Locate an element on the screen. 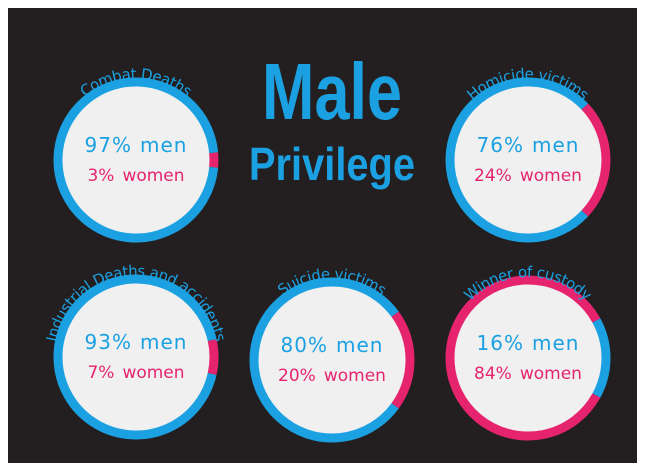 This screenshot has width=645, height=471. donut-label: 20% women is located at coordinates (332, 376).